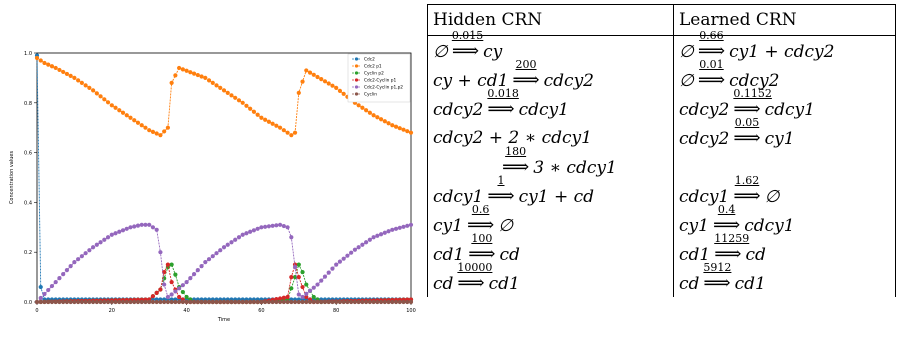 The image size is (897, 354). What do you see at coordinates (474, 277) in the screenshot?
I see `reaction-arrow: 10000 ⟹` at bounding box center [474, 277].